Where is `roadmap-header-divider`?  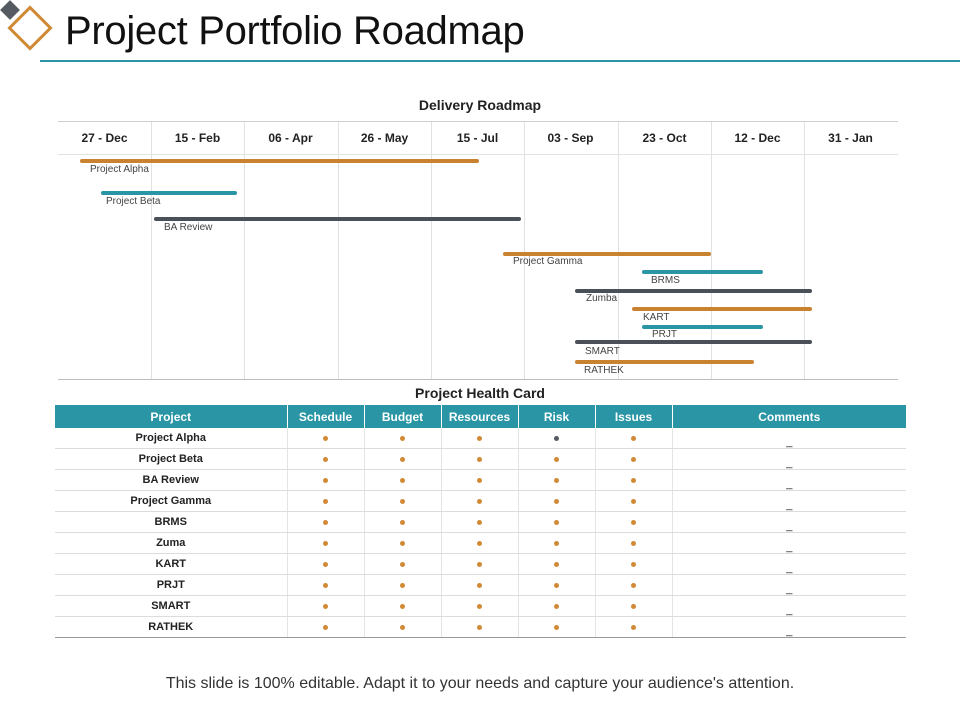 roadmap-header-divider is located at coordinates (478, 154).